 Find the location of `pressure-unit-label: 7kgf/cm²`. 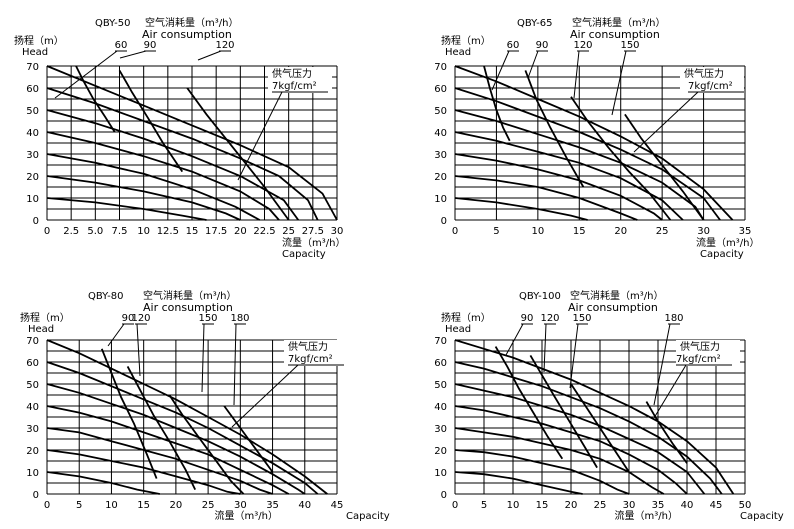

pressure-unit-label: 7kgf/cm² is located at coordinates (294, 86).